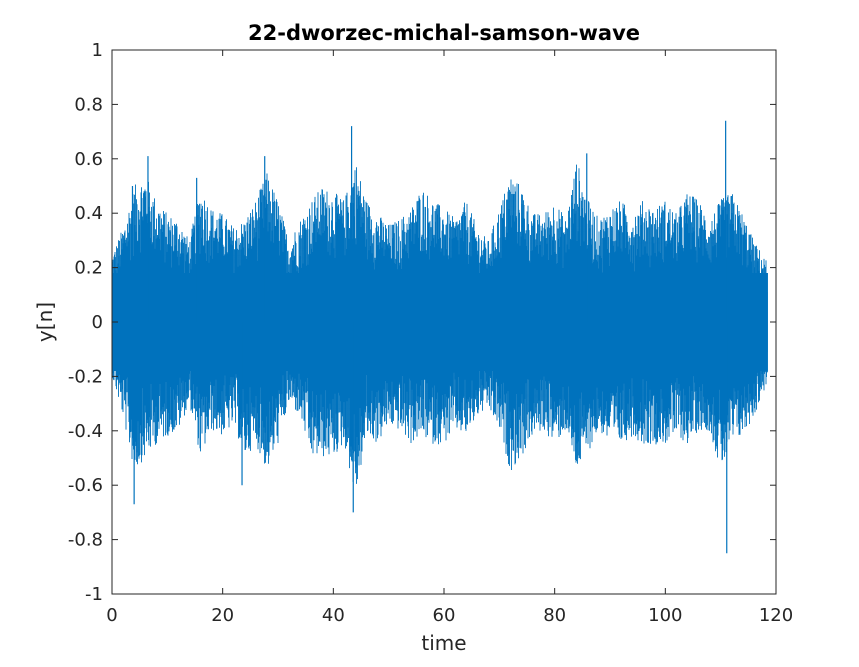  What do you see at coordinates (554, 615) in the screenshot?
I see `x-tick-label: 80` at bounding box center [554, 615].